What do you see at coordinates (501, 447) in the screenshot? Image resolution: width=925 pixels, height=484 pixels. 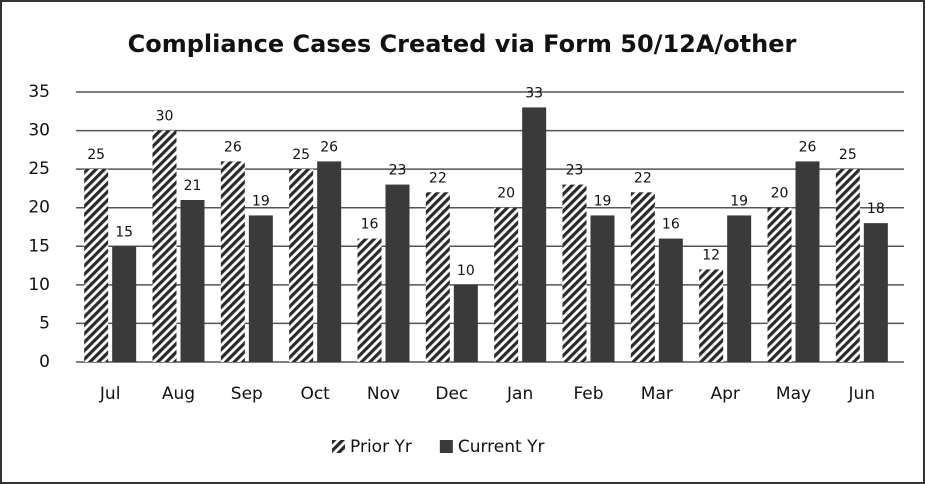 I see `legend-label: Current Yr` at bounding box center [501, 447].